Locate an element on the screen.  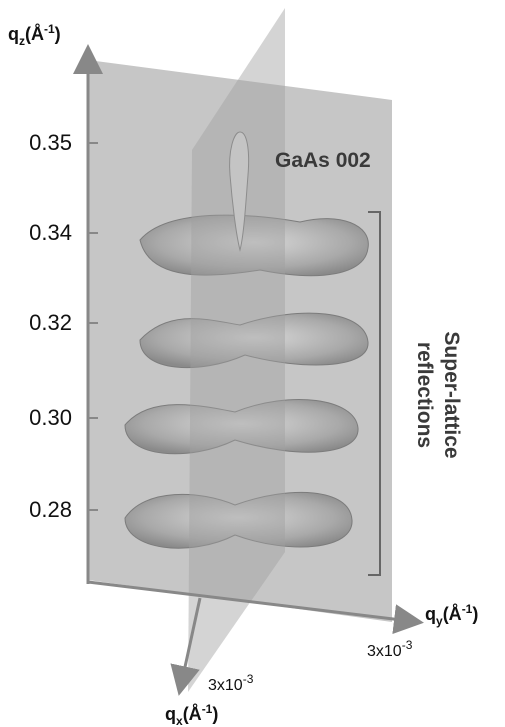
qz-ticks is located at coordinates (93, 326).